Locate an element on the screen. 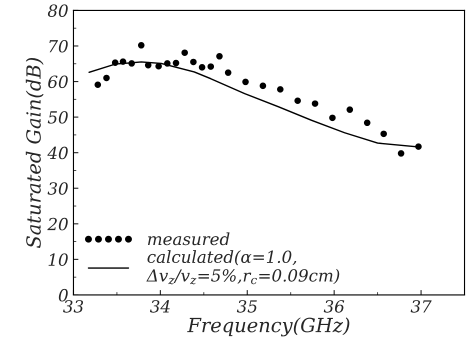 This screenshot has width=474, height=347. y-tick-label: 40 is located at coordinates (57, 153).